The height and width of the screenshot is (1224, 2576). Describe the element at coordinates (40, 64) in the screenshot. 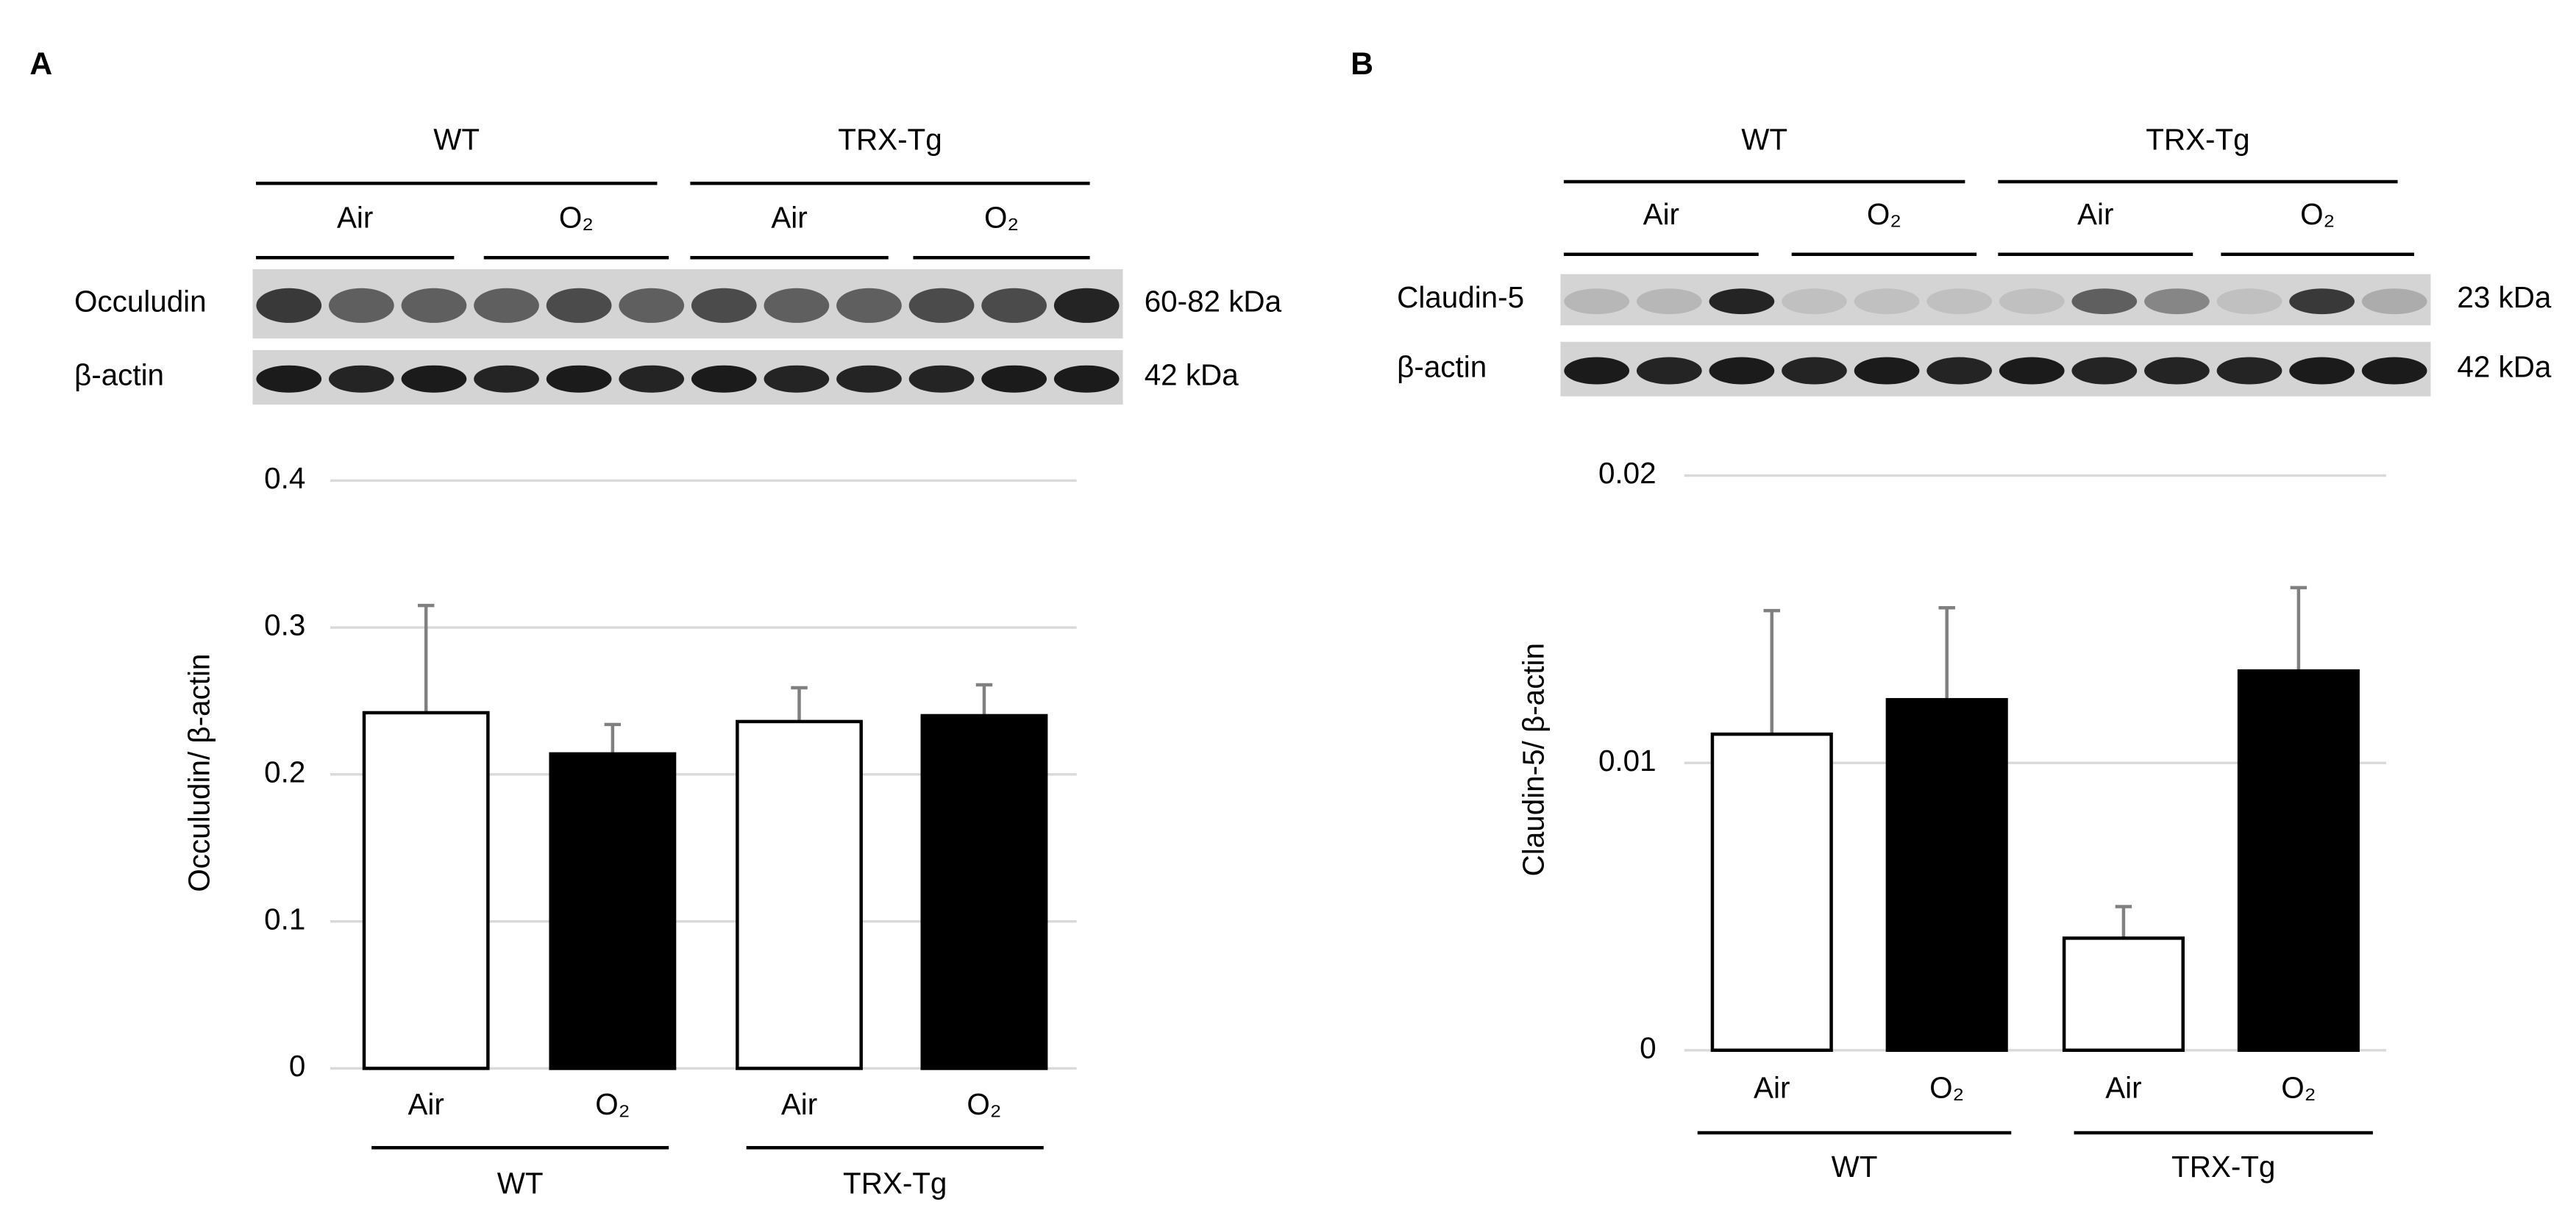

I see `panel-label: A` at that location.